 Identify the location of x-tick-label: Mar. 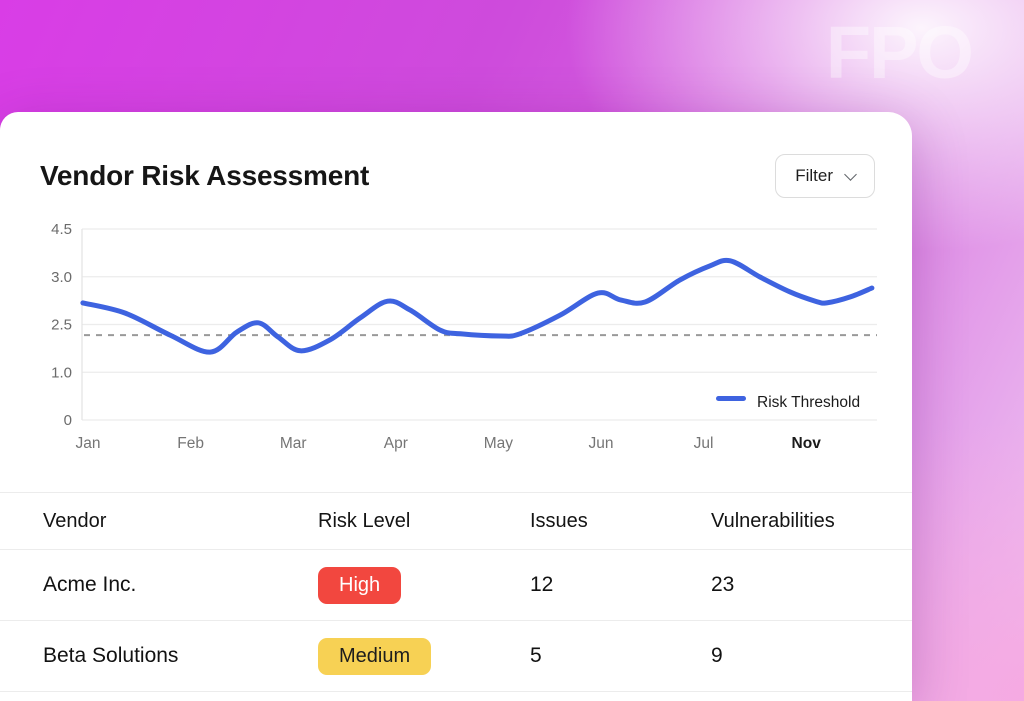
(293, 443).